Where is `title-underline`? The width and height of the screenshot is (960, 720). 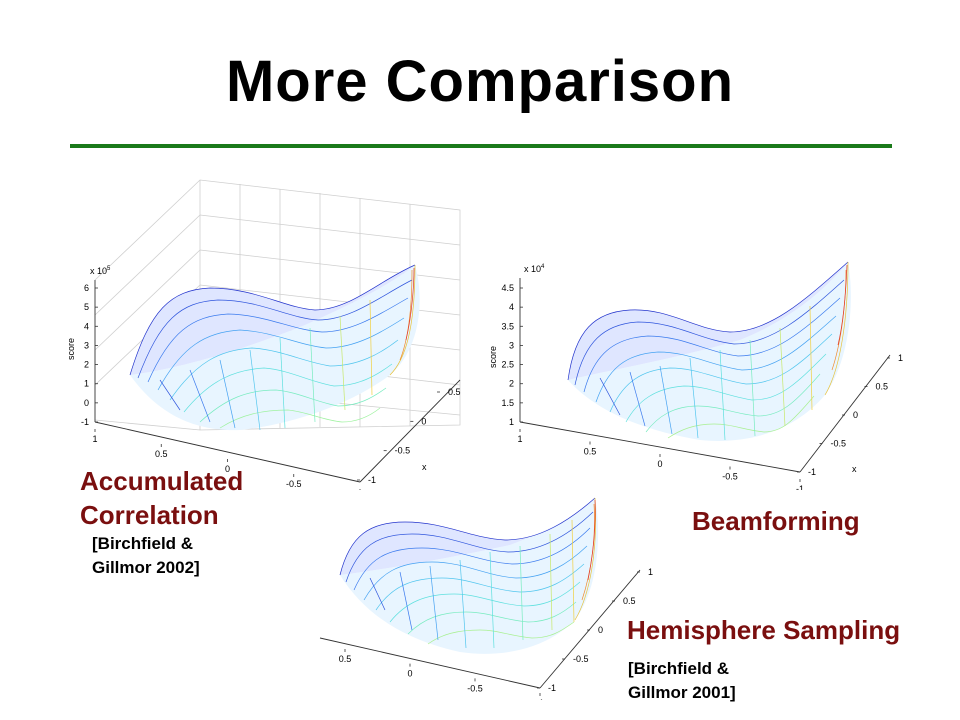 title-underline is located at coordinates (481, 146).